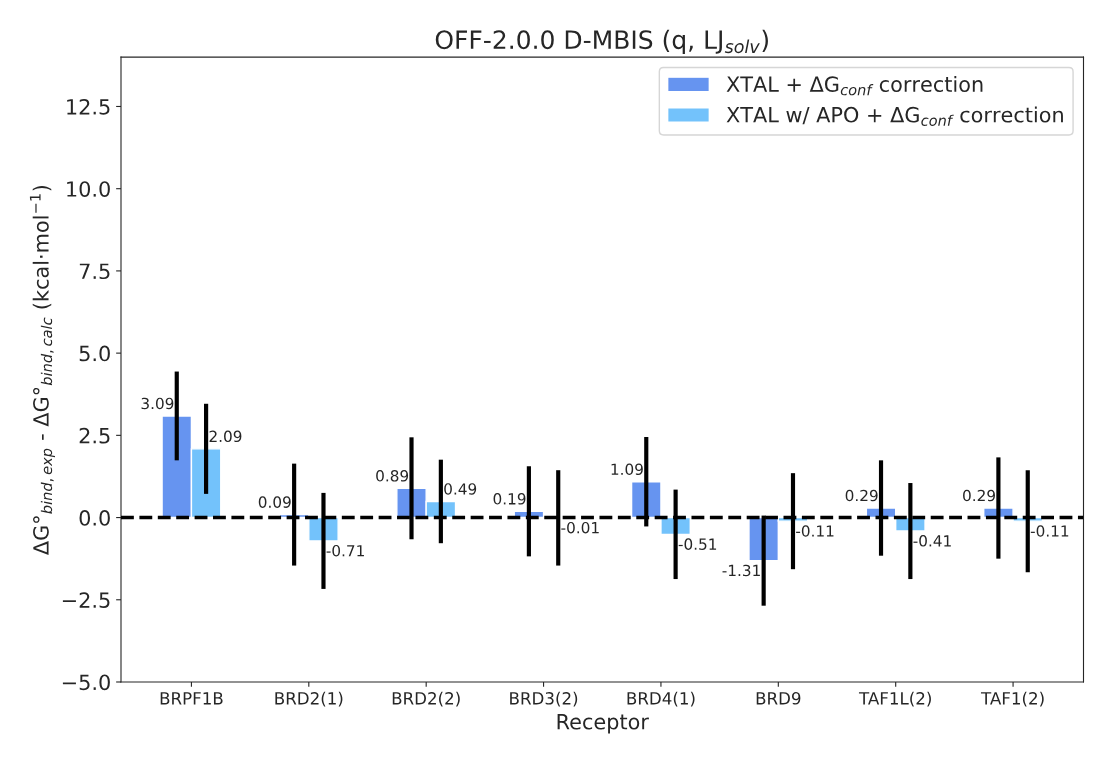 This screenshot has width=1100, height=762. What do you see at coordinates (603, 724) in the screenshot?
I see `x-axis-title: Receptor` at bounding box center [603, 724].